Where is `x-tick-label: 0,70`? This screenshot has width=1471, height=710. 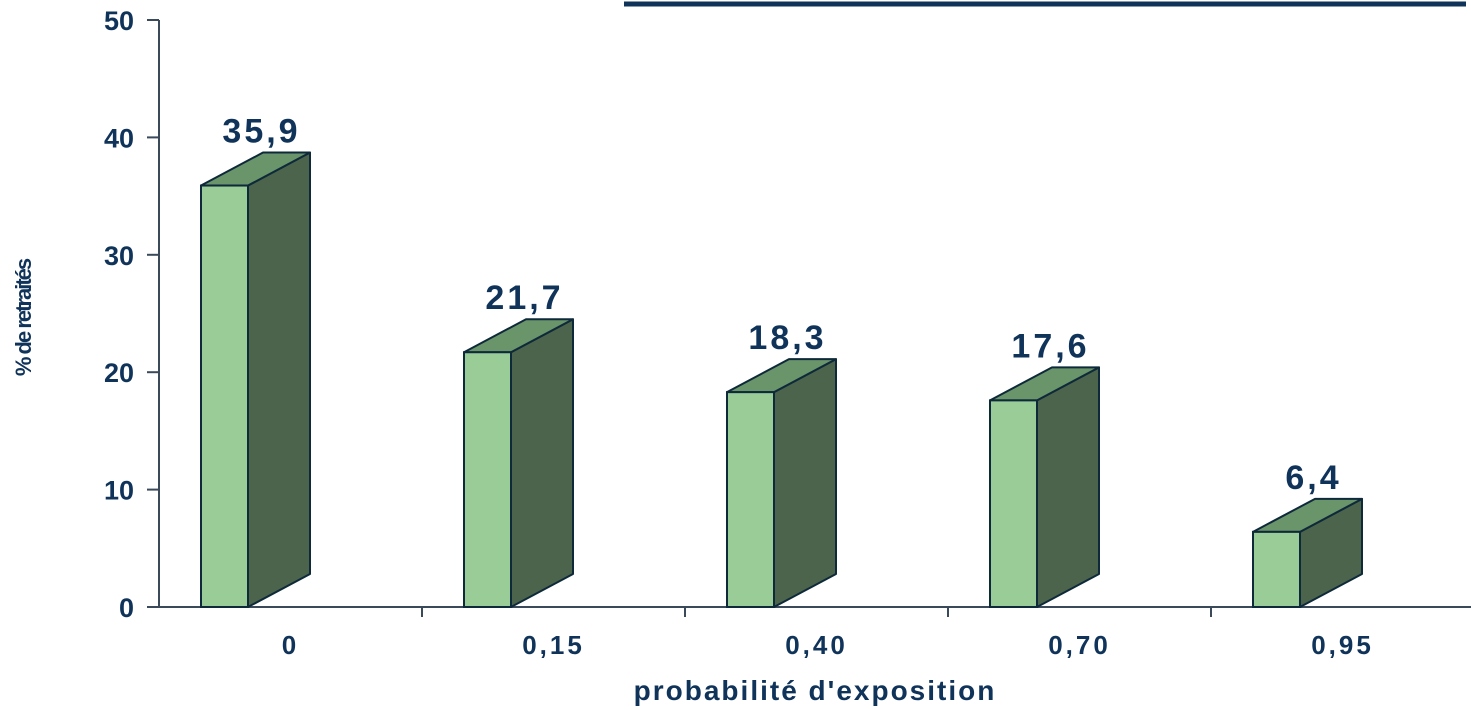
x-tick-label: 0,70 is located at coordinates (1079, 645).